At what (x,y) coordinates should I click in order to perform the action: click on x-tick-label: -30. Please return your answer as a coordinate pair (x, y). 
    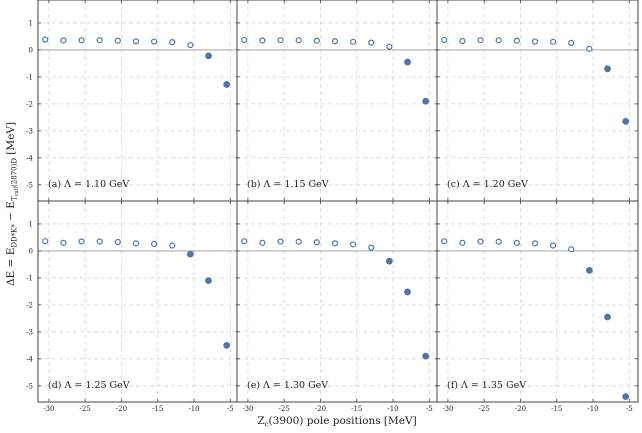
    Looking at the image, I should click on (447, 409).